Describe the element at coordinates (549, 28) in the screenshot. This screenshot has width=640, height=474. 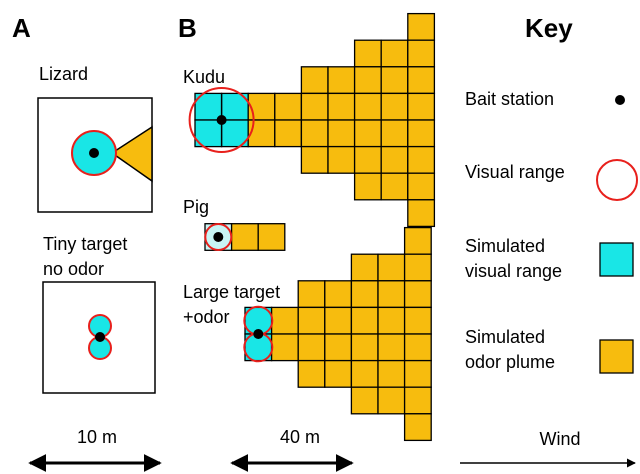
I see `key-title: Key` at that location.